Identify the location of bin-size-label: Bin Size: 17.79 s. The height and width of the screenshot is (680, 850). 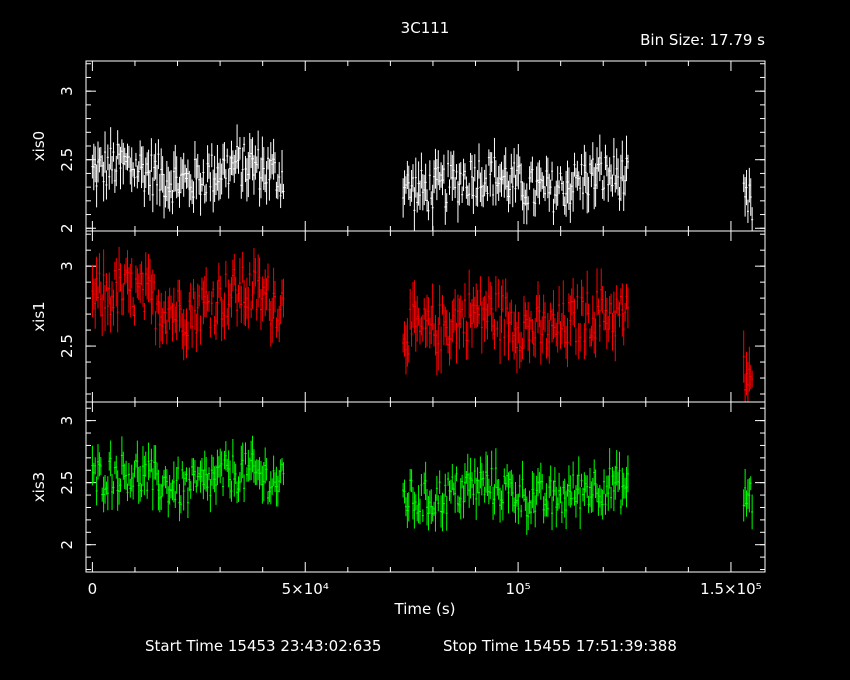
(702, 40).